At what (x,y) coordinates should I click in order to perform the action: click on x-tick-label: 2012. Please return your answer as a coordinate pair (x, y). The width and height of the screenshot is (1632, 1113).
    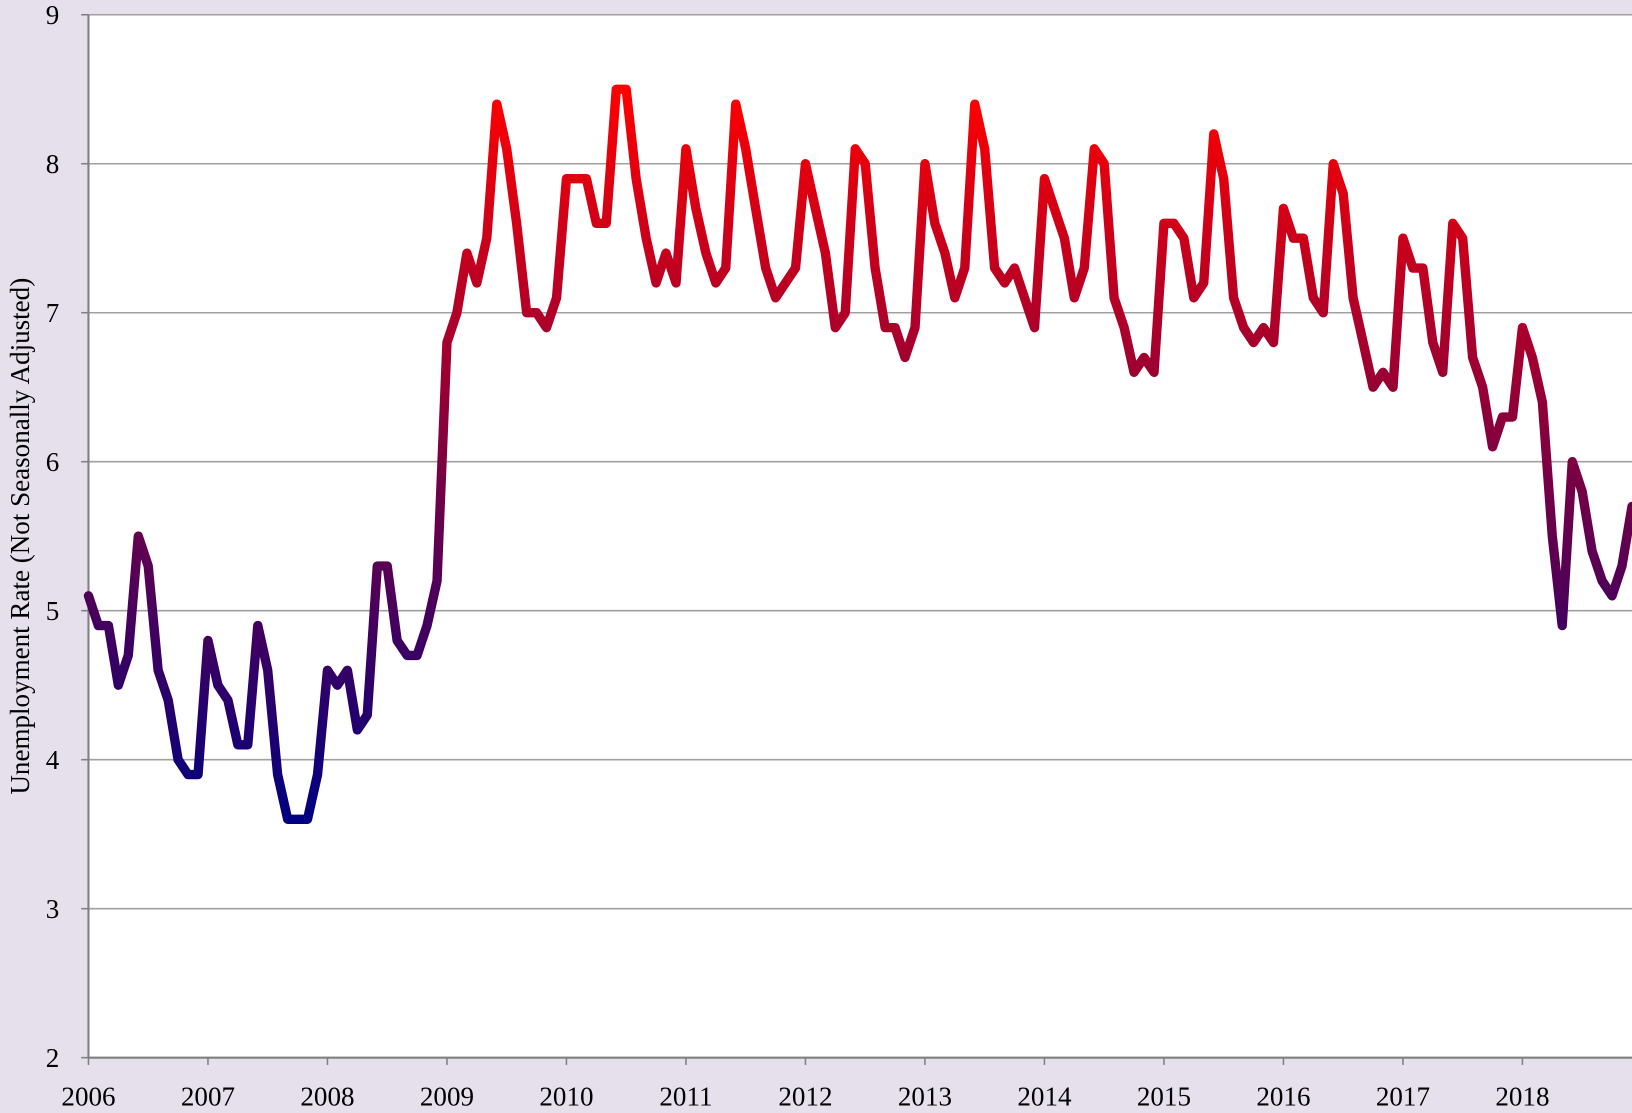
    Looking at the image, I should click on (805, 1097).